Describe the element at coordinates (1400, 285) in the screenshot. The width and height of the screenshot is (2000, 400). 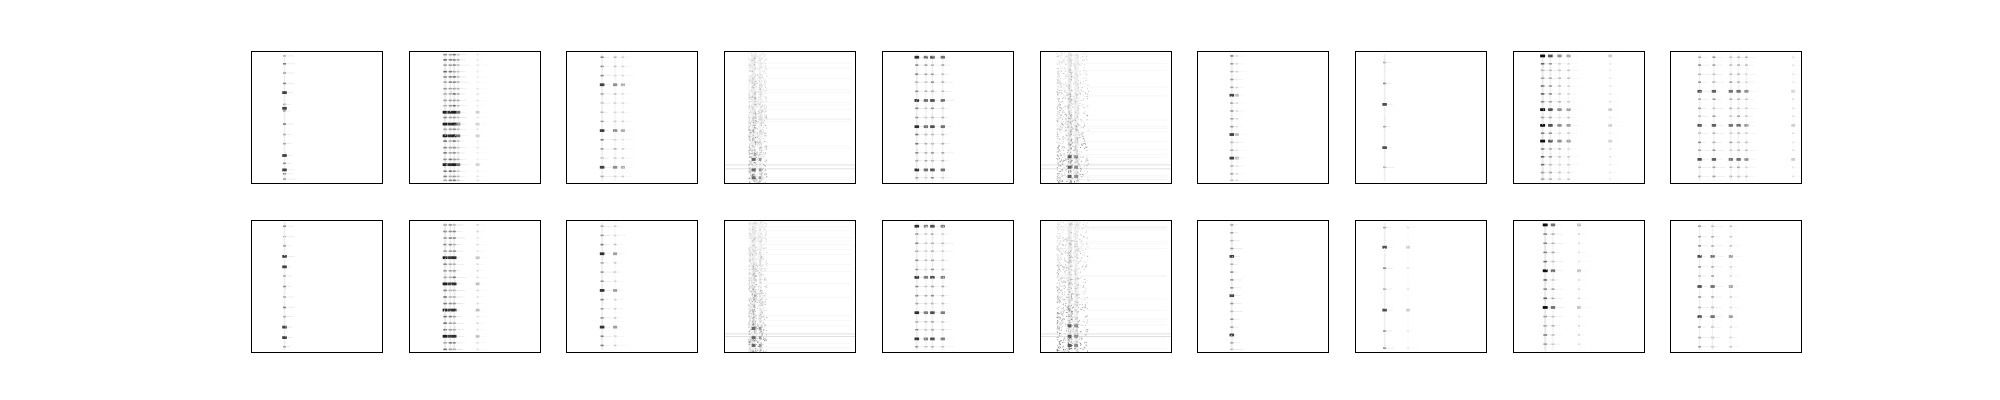
I see `heatmap-r2c8` at that location.